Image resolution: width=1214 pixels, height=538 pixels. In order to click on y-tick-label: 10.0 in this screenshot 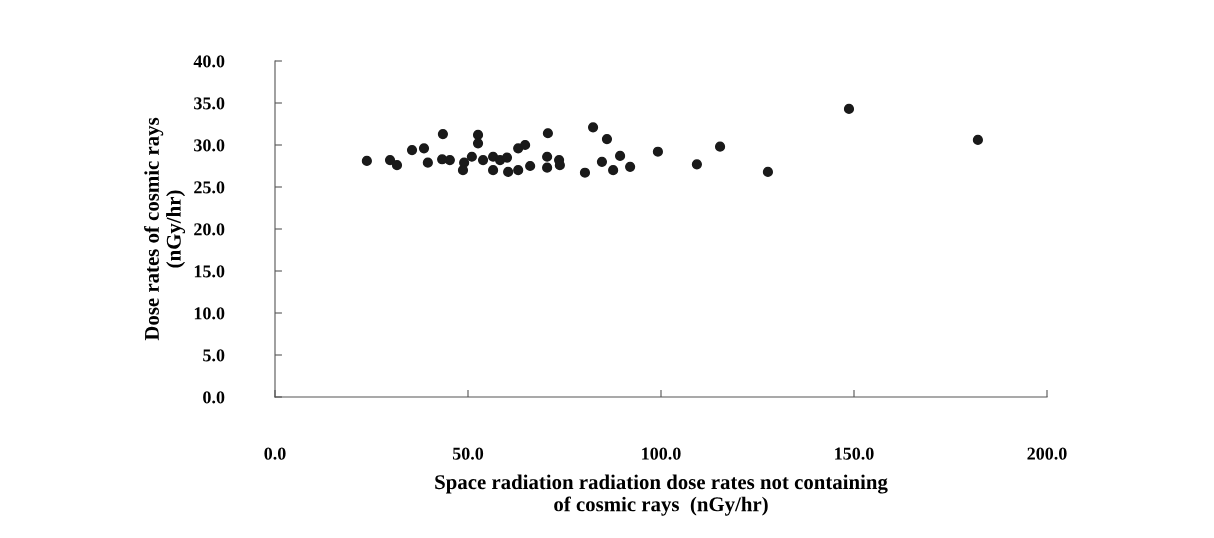, I will do `click(209, 313)`.